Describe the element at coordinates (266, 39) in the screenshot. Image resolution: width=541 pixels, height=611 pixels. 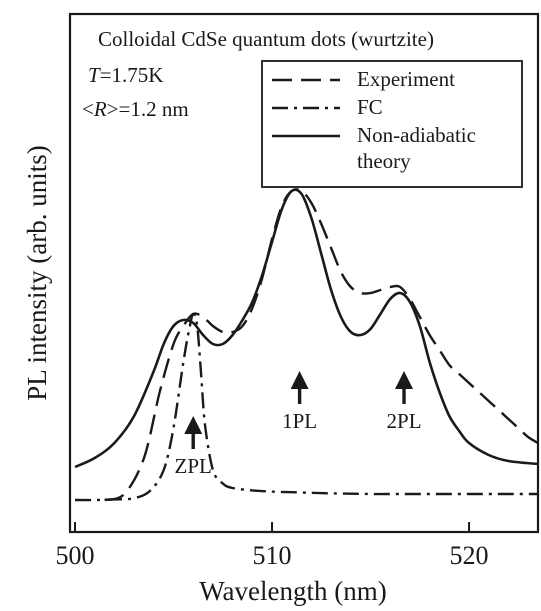
I see `chart-title: Colloidal CdSe quantum dots (wurtzite)` at that location.